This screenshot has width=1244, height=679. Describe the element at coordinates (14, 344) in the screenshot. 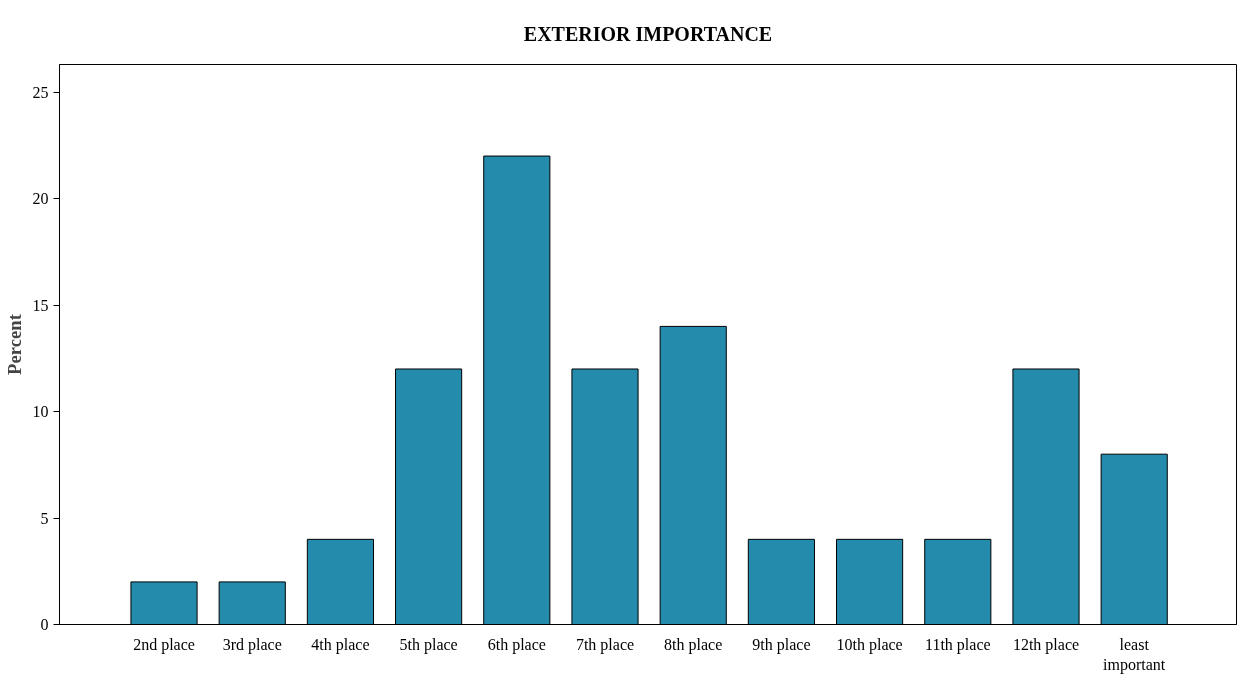

I see `y-axis-title: Percent` at that location.